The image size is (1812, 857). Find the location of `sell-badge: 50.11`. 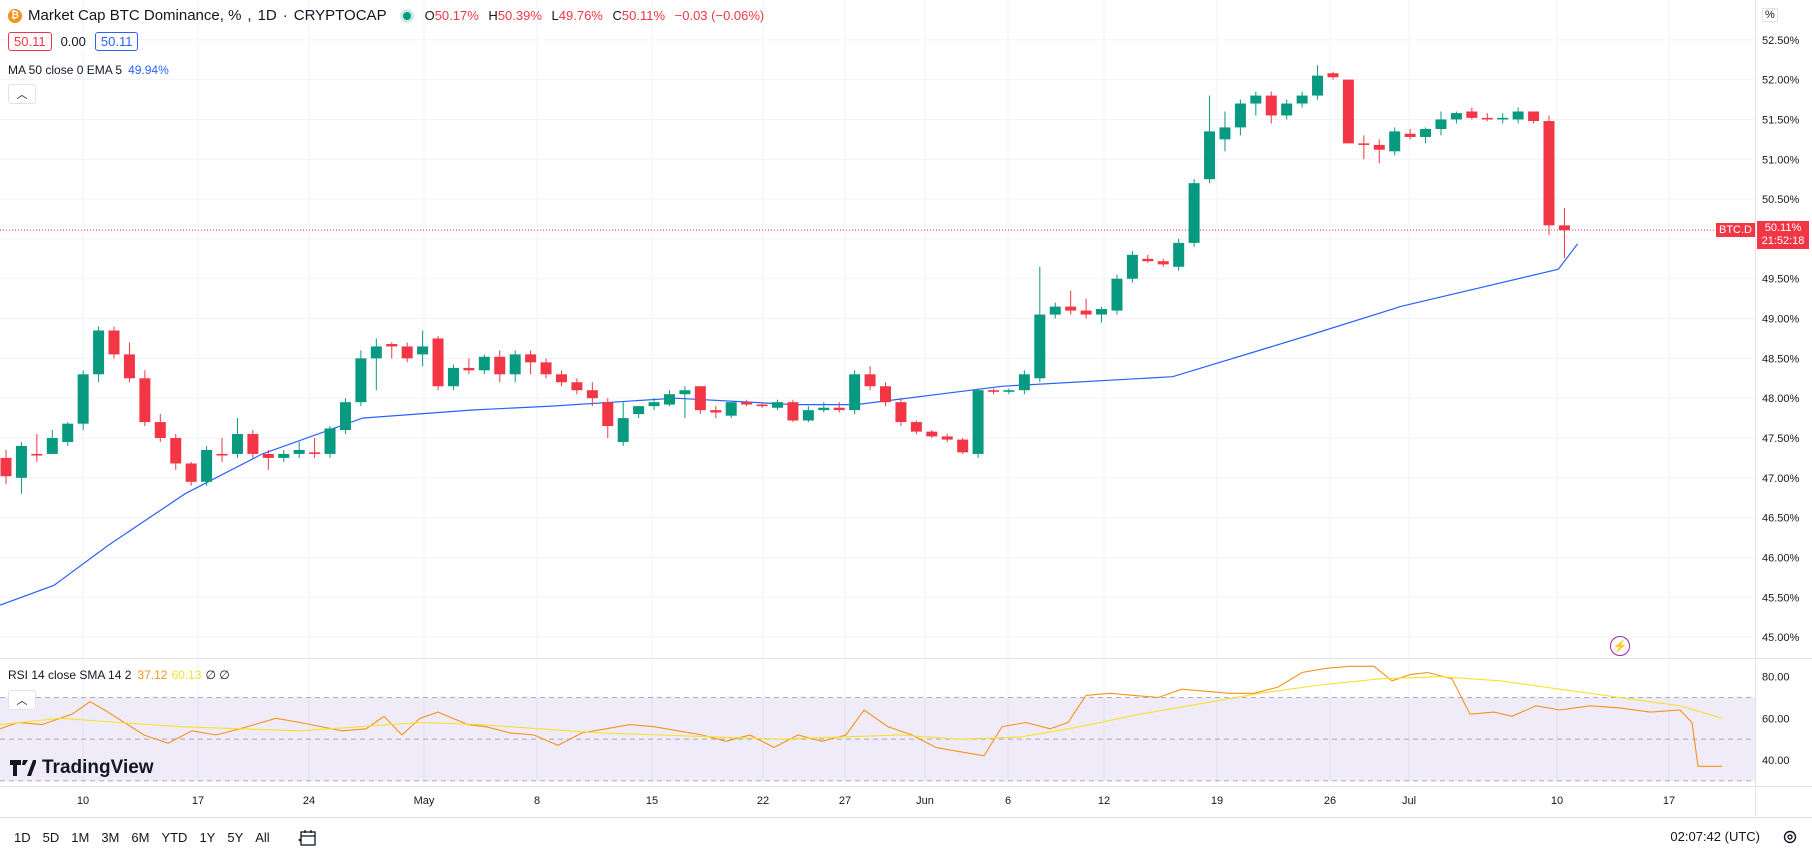

sell-badge: 50.11 is located at coordinates (30, 41).